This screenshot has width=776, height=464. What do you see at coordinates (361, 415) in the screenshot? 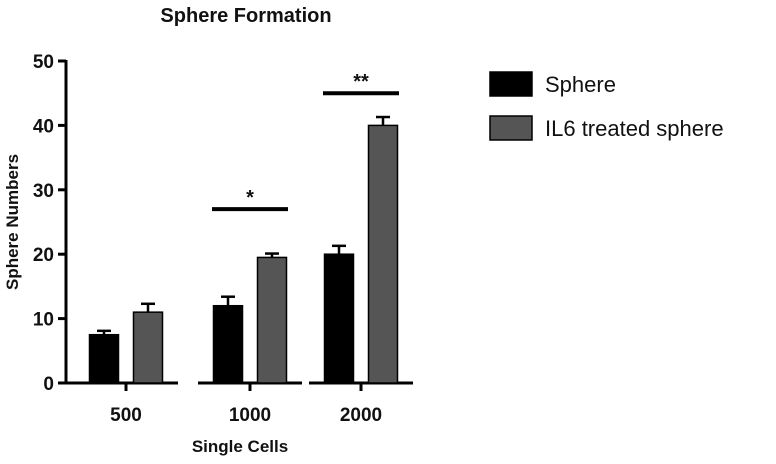
I see `x-tick-label: 2000` at bounding box center [361, 415].